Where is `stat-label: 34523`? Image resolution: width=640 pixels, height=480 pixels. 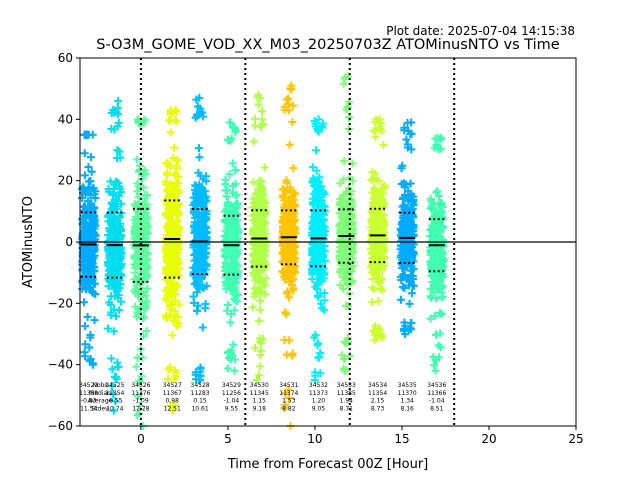
stat-label: 34523 is located at coordinates (88, 385).